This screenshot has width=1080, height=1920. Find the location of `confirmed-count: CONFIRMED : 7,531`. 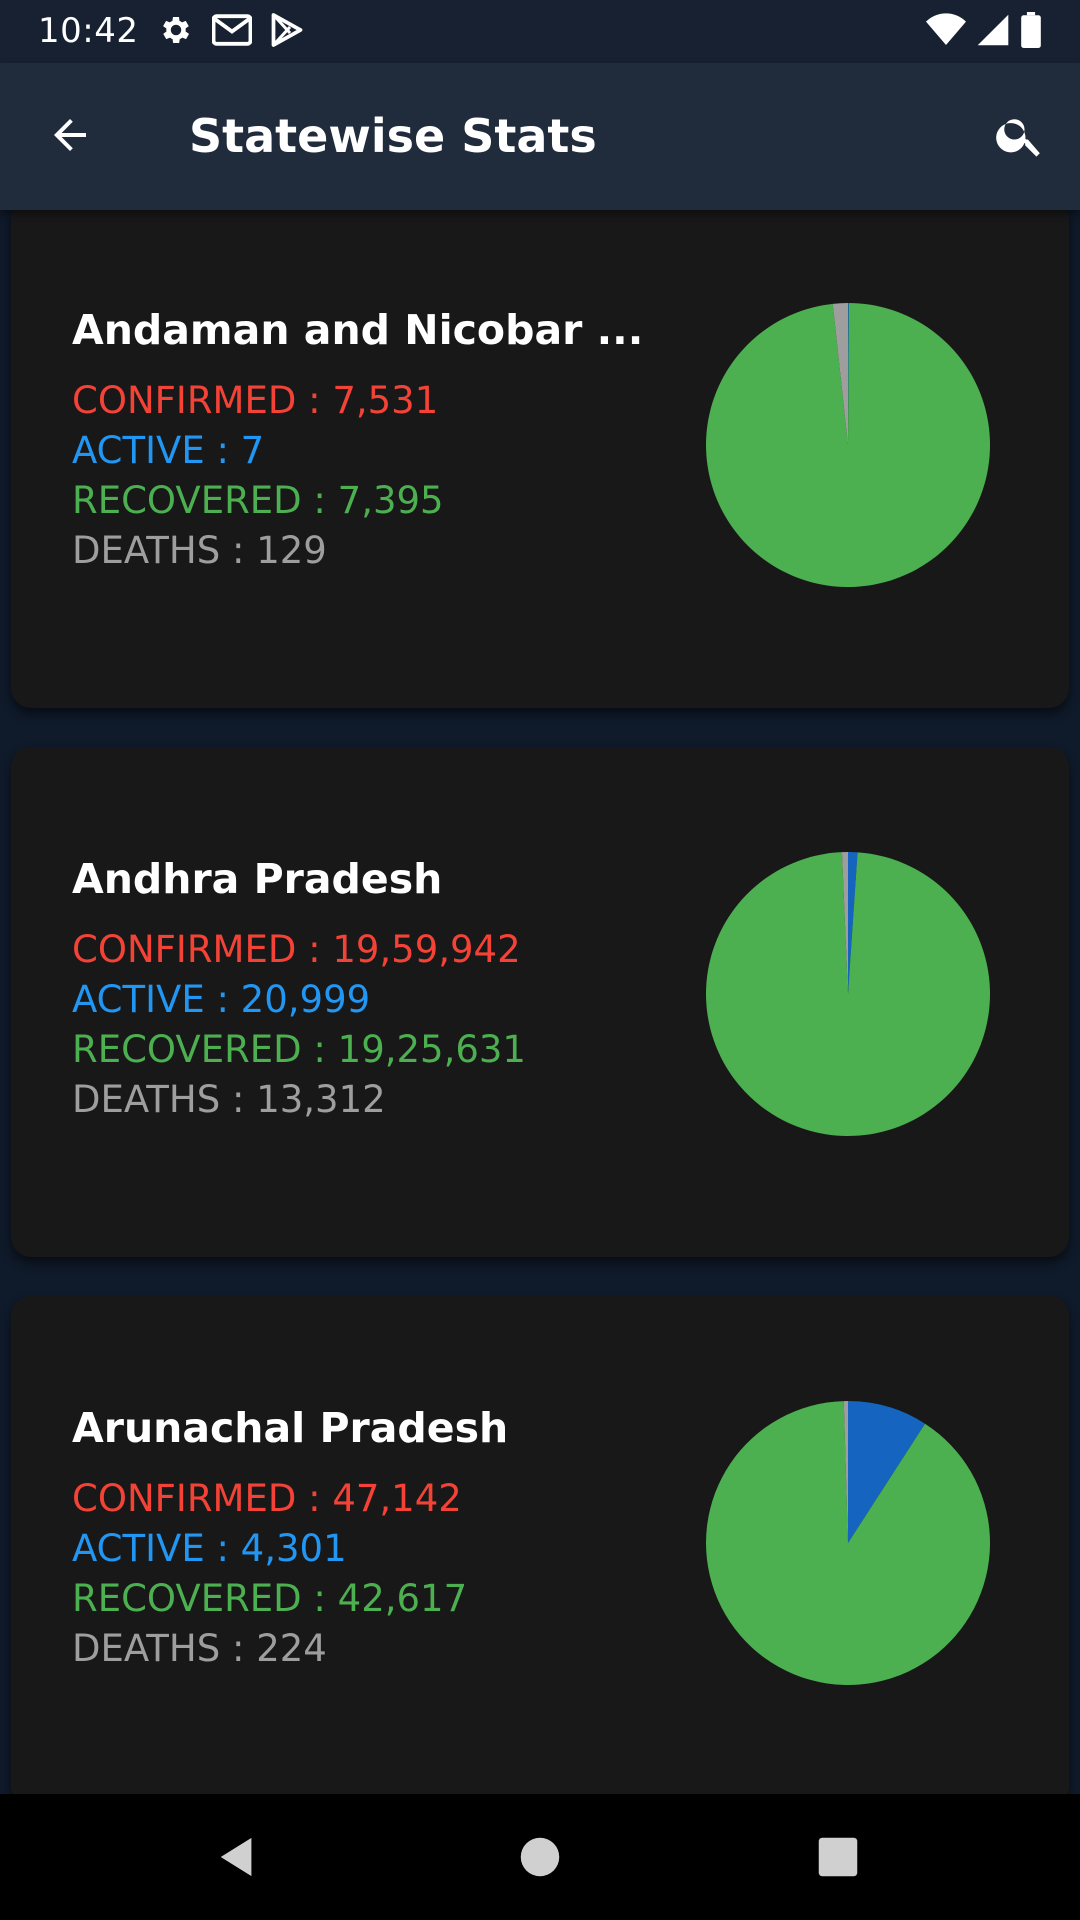

confirmed-count: CONFIRMED : 7,531 is located at coordinates (255, 400).